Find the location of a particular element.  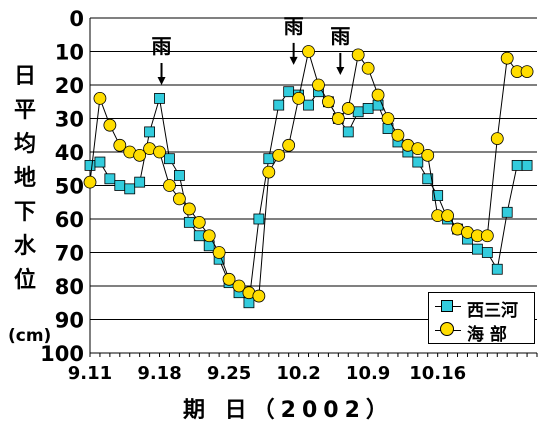

y-tick-label: 100 is located at coordinates (62, 354).